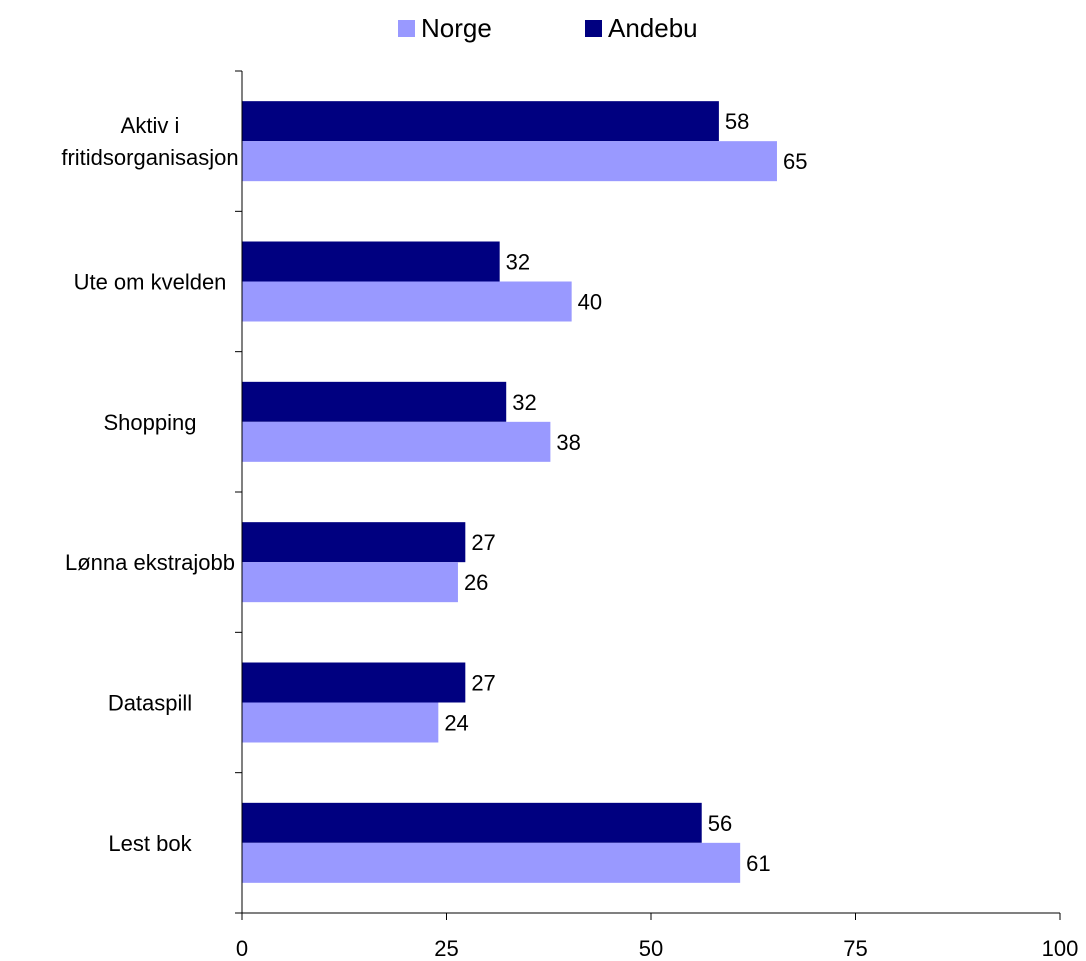 This screenshot has width=1086, height=961. I want to click on x-tick-label: 75, so click(855, 948).